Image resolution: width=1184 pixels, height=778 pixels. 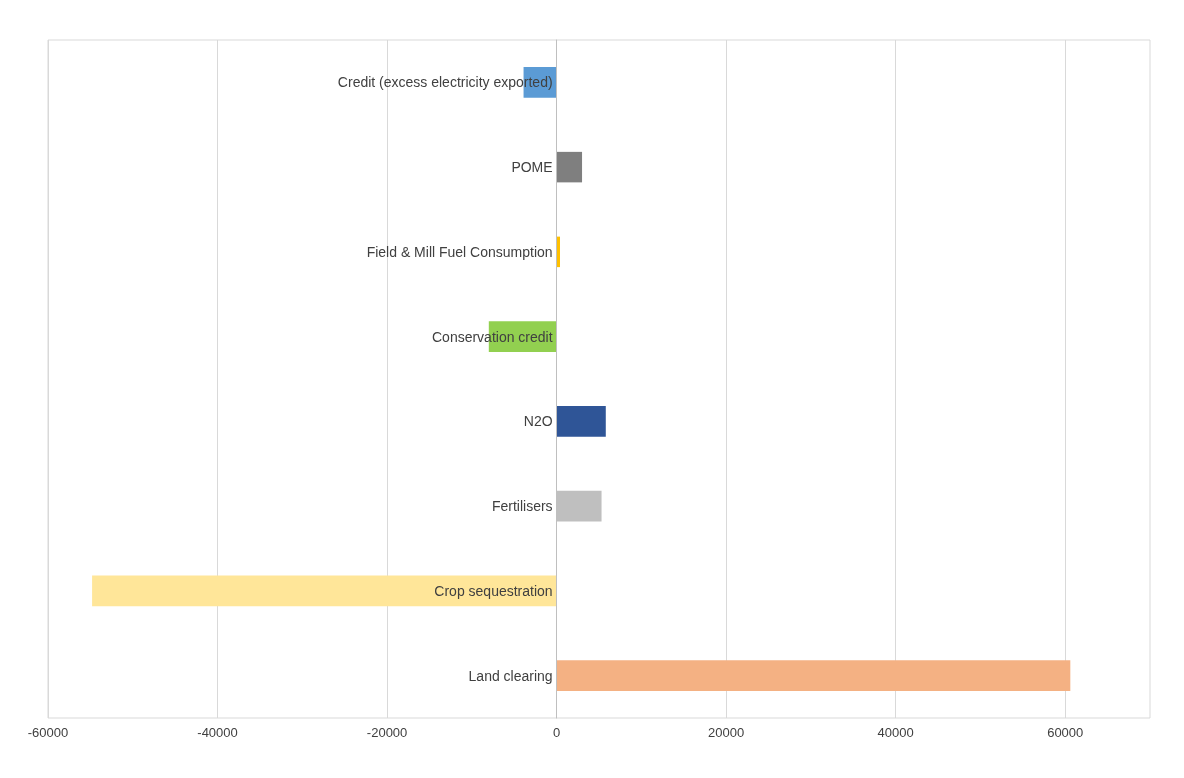 What do you see at coordinates (217, 732) in the screenshot?
I see `x-tick-label: -40000` at bounding box center [217, 732].